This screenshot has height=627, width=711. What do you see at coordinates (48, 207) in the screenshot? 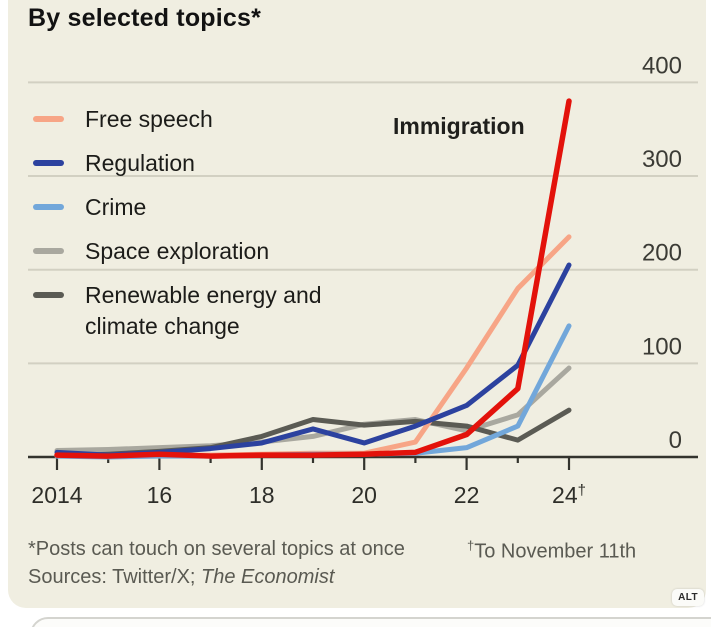
I see `legend-swatch-crime` at bounding box center [48, 207].